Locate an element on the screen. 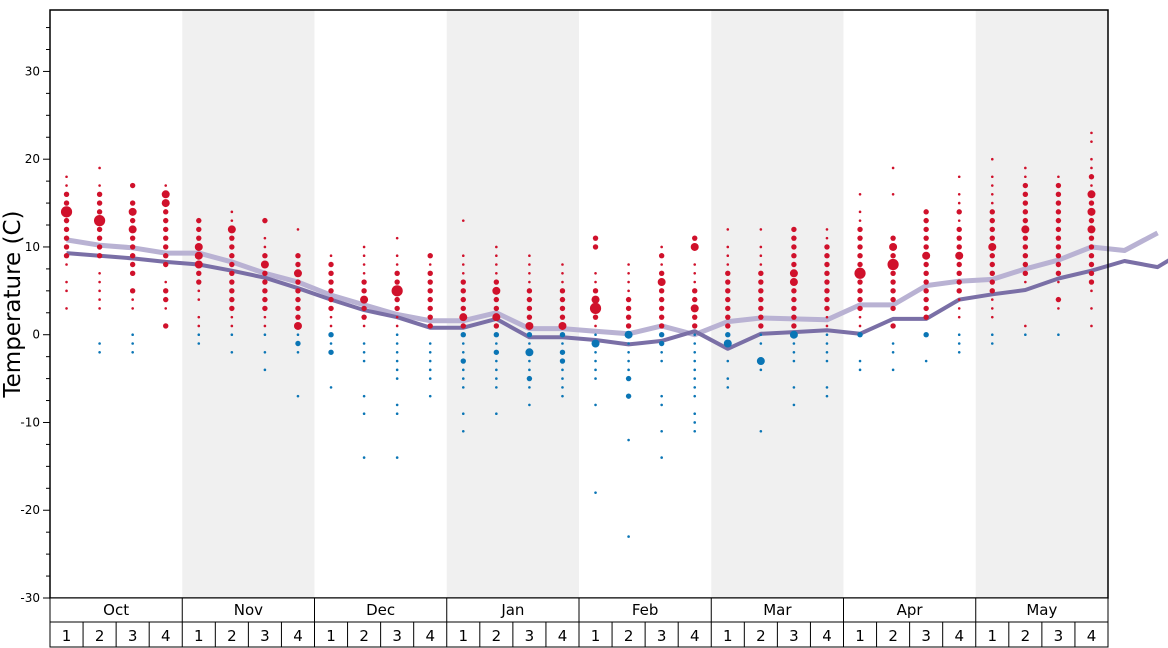 The image size is (1168, 648). shade-may is located at coordinates (1041, 304).